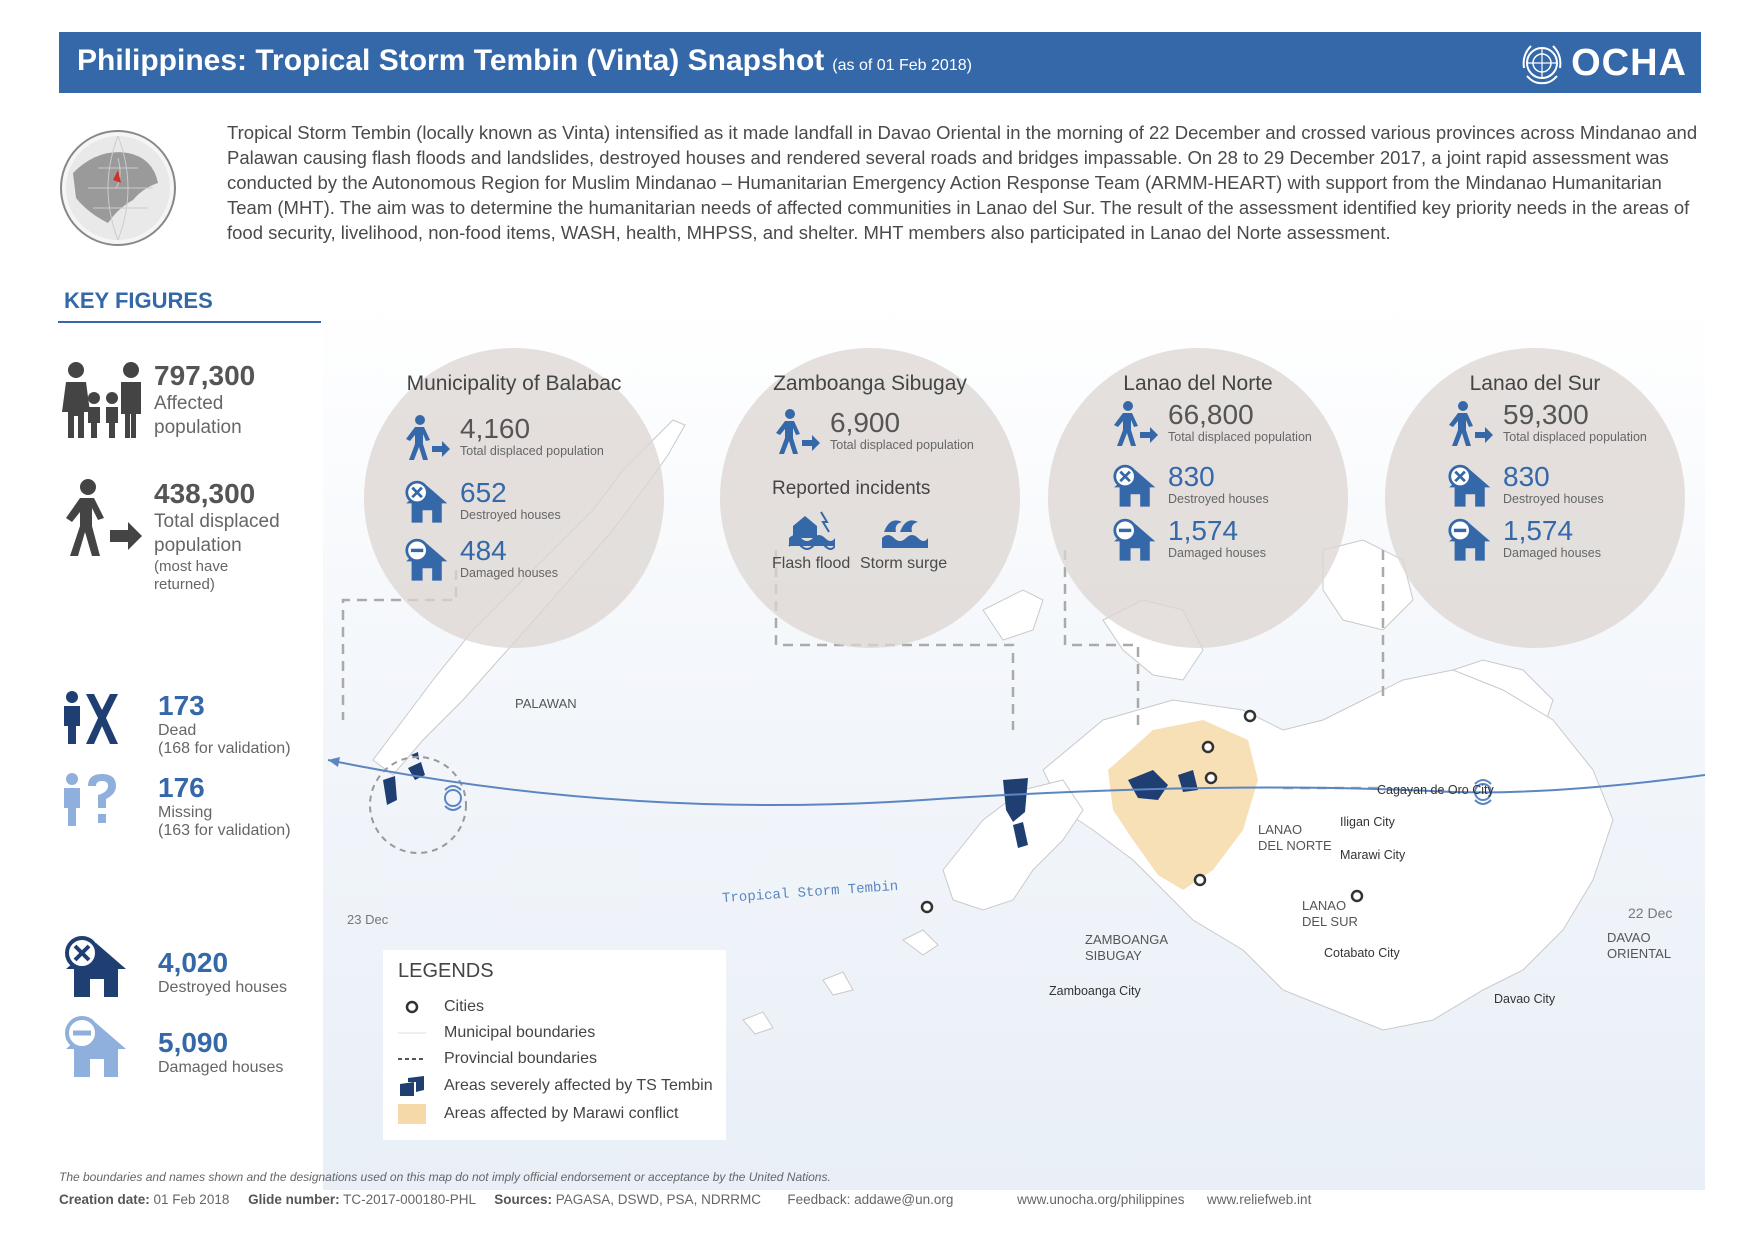  Describe the element at coordinates (412, 1086) in the screenshot. I see `severe-area-swatch-icon` at that location.